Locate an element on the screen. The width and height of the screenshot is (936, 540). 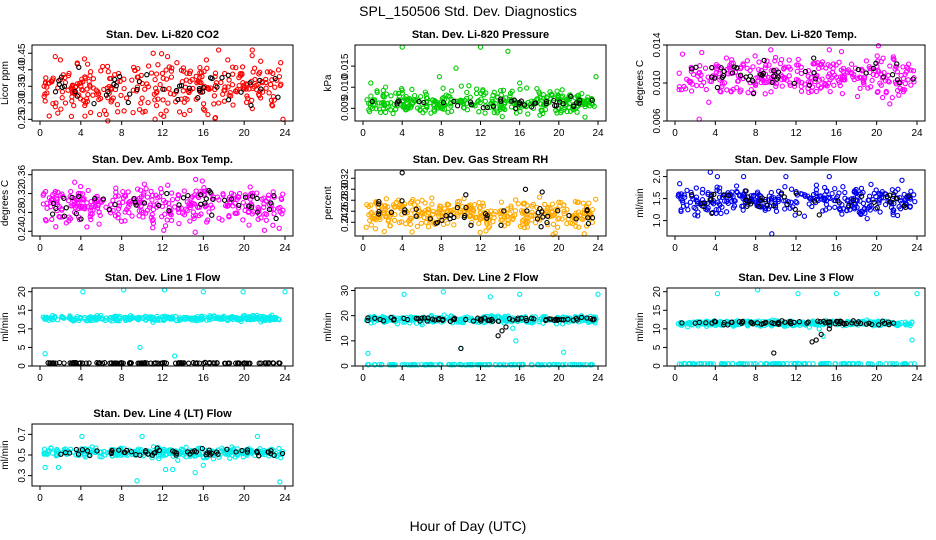
x-tick-label: 4 is located at coordinates (81, 378).